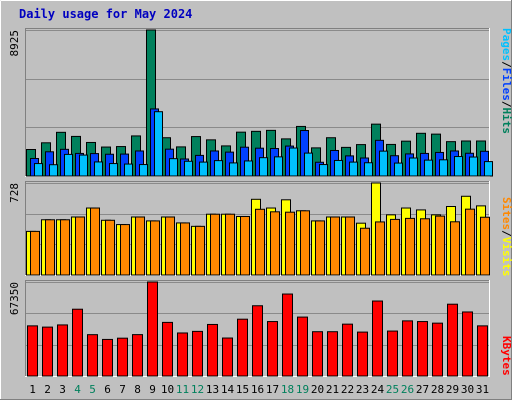 Image resolution: width=512 pixels, height=400 pixels. Describe the element at coordinates (14, 43) in the screenshot. I see `y-max-label: 8925` at that location.